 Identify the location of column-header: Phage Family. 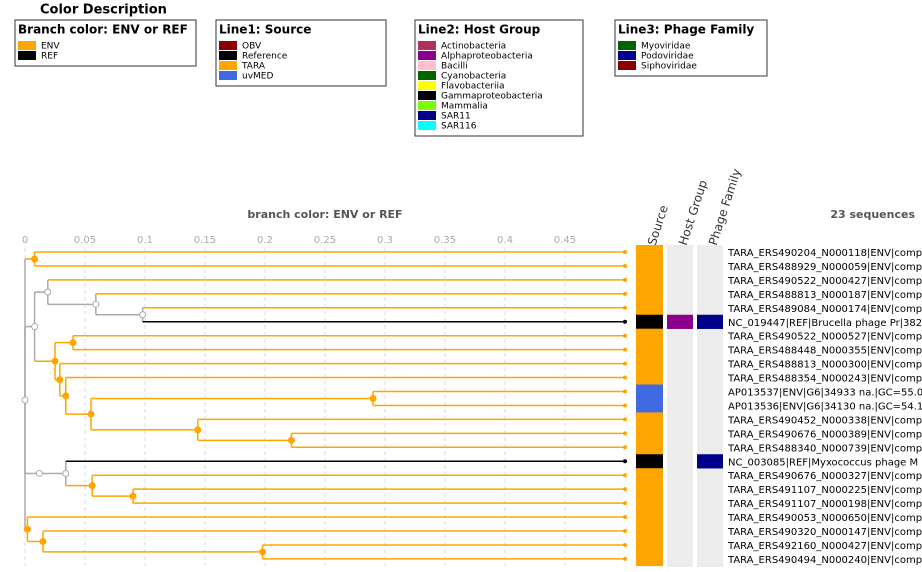
(725, 207).